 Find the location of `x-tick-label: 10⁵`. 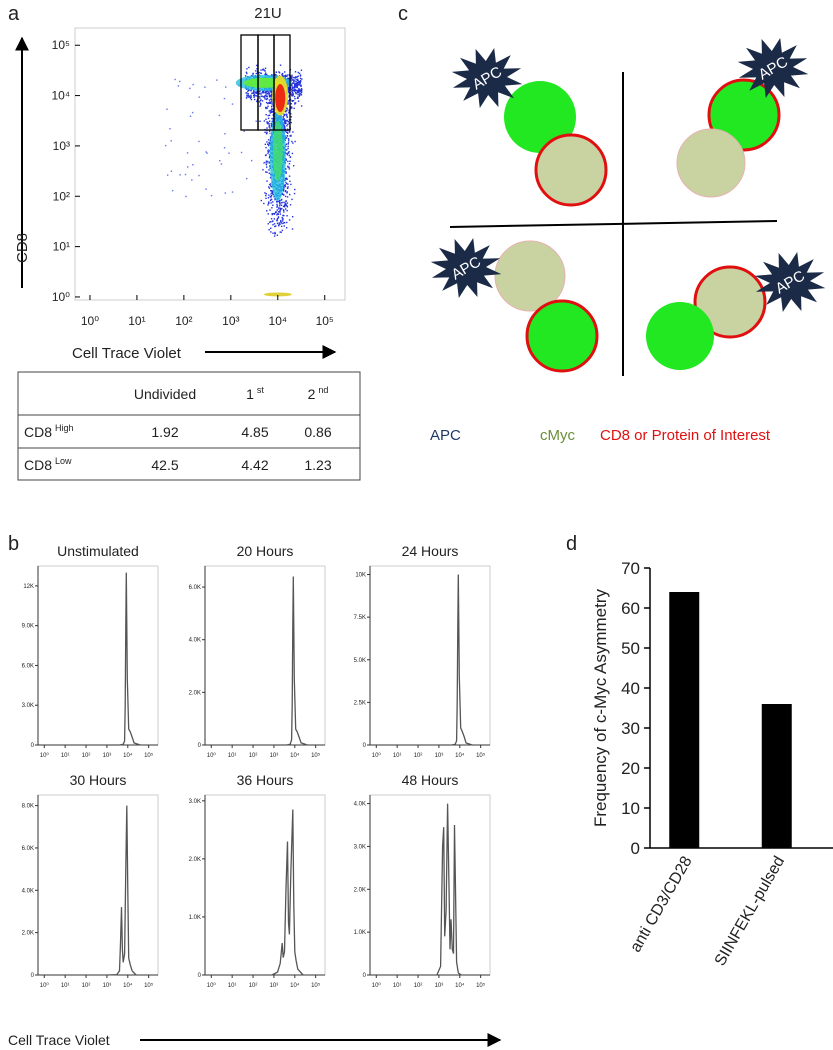

x-tick-label: 10⁵ is located at coordinates (316, 985).